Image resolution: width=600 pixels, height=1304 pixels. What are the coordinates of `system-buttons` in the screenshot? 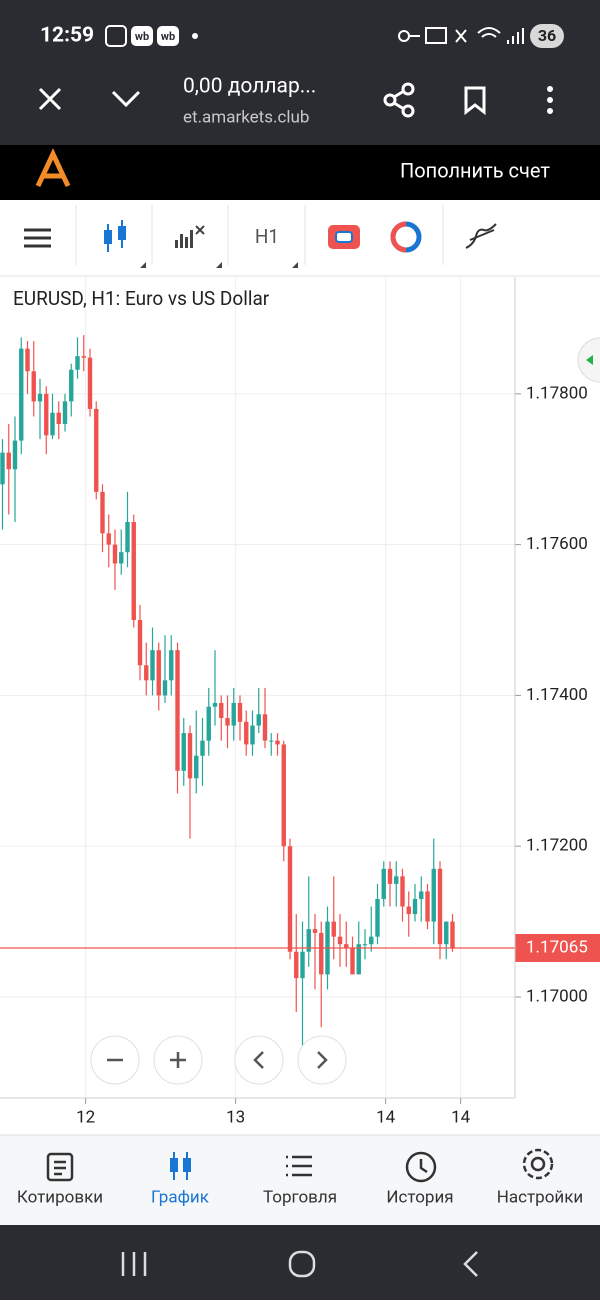 It's located at (299, 1264).